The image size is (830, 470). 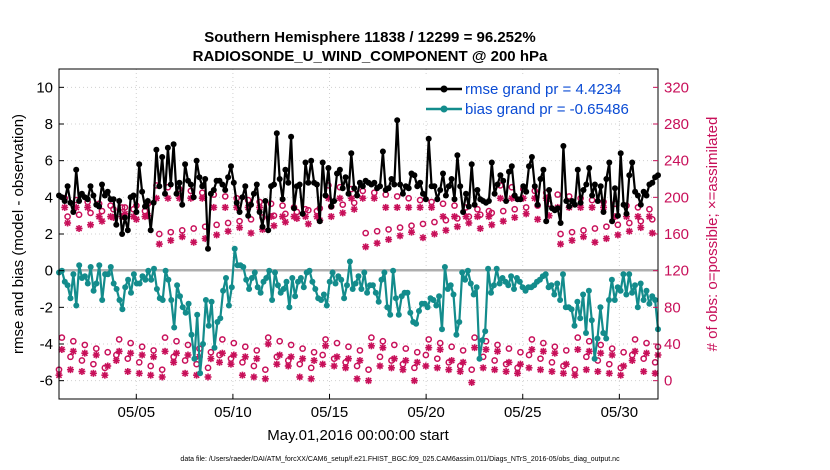 I want to click on y-tick-label: 0, so click(x=49, y=271).